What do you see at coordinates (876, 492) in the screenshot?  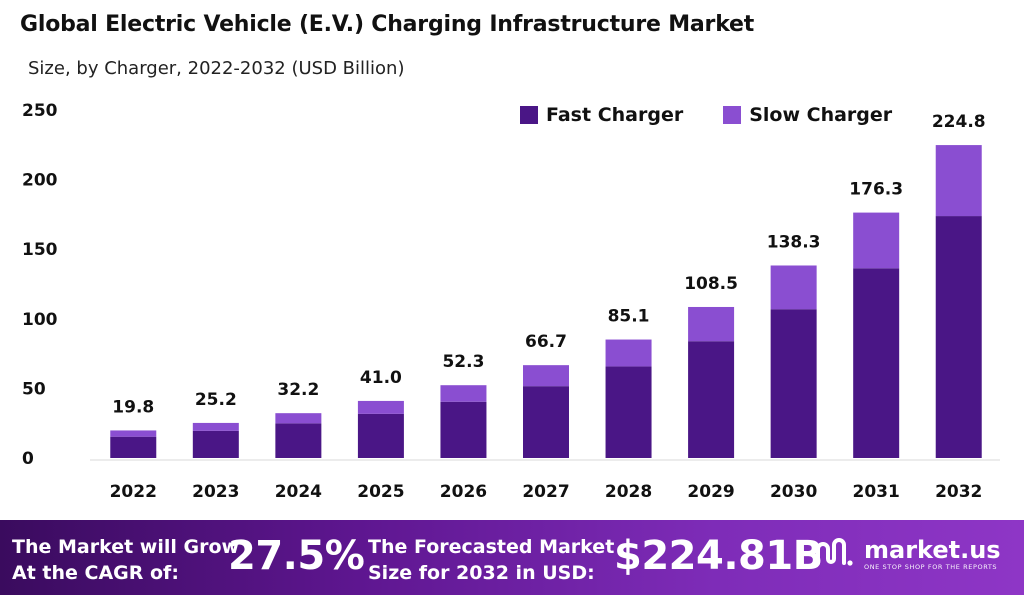 I see `x-tick-label: 2031` at bounding box center [876, 492].